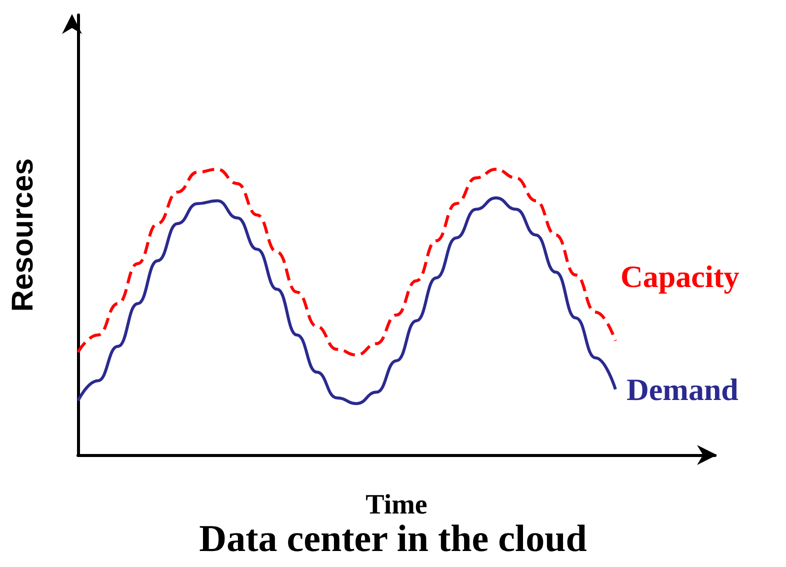 The height and width of the screenshot is (567, 786). I want to click on series-label: Capacity, so click(680, 276).